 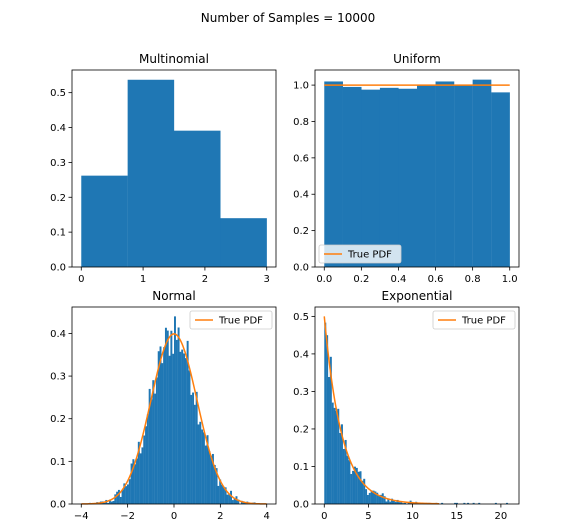 I want to click on subplot-title: Uniform, so click(x=417, y=59).